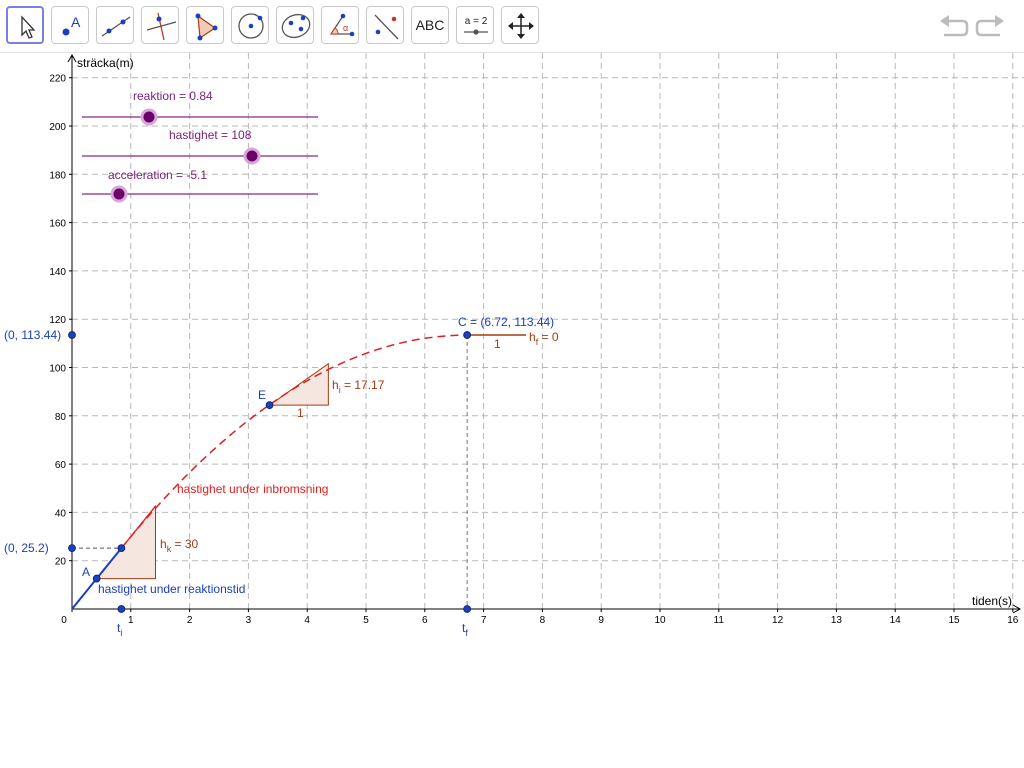 This screenshot has height=768, width=1024. I want to click on slider-tool: a = 2, so click(475, 25).